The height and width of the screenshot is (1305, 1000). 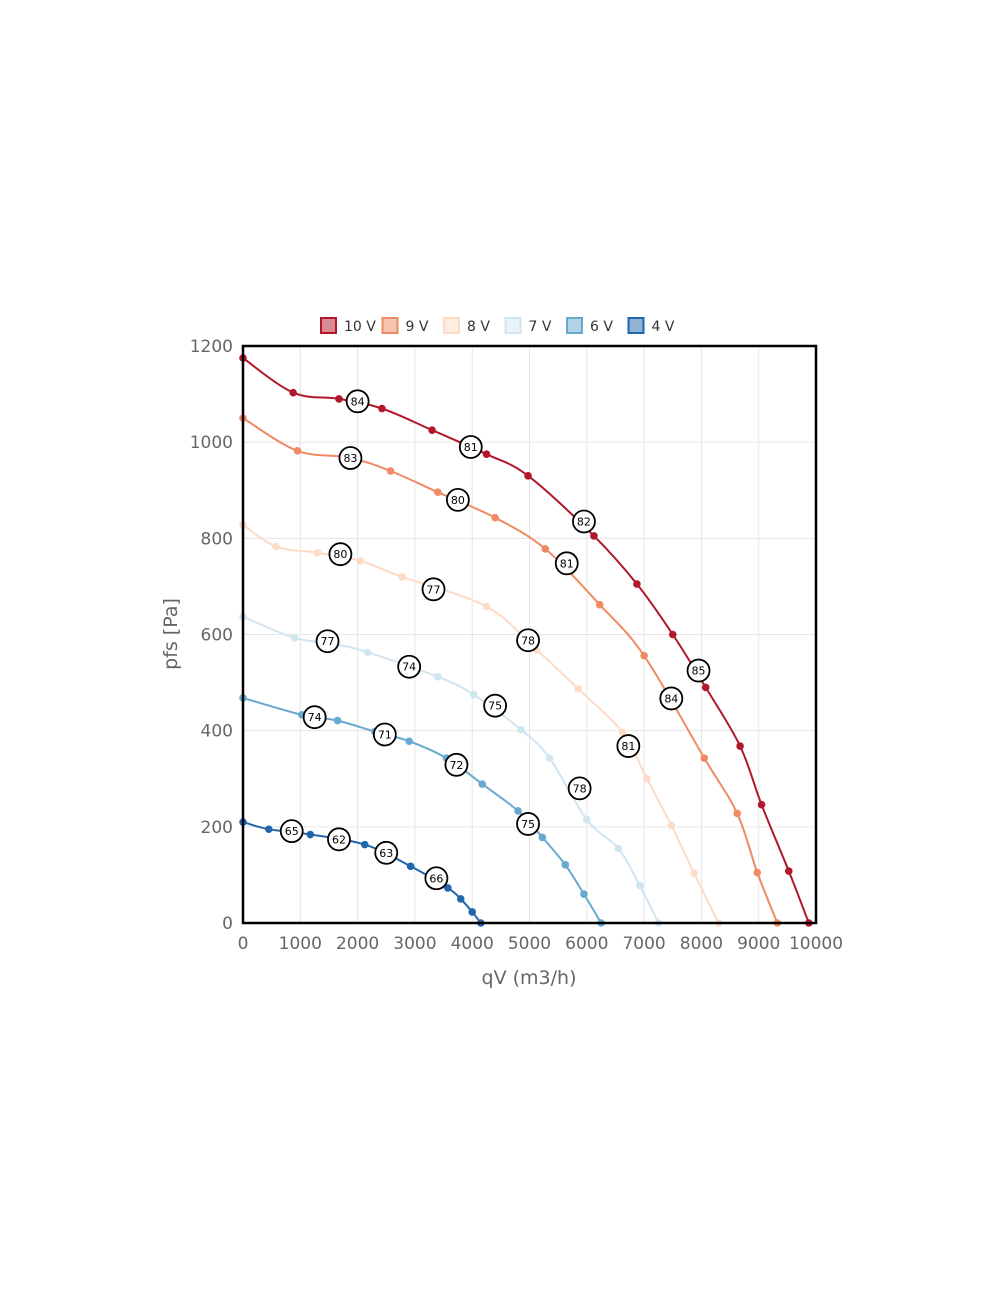 I want to click on efficiency-badge: 62, so click(x=339, y=839).